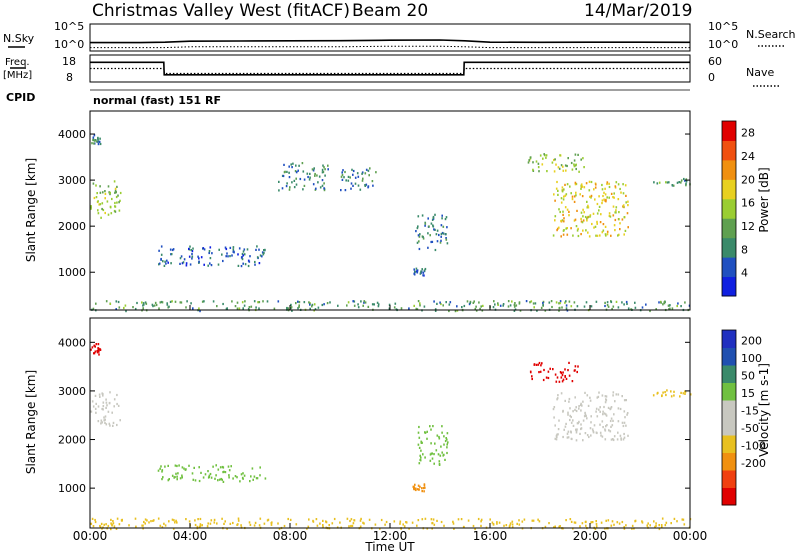 The width and height of the screenshot is (800, 554). Describe the element at coordinates (390, 536) in the screenshot. I see `x-tick-labels: 00:00 04:00 08:00 12:00 16:00 20:00 00:00` at that location.